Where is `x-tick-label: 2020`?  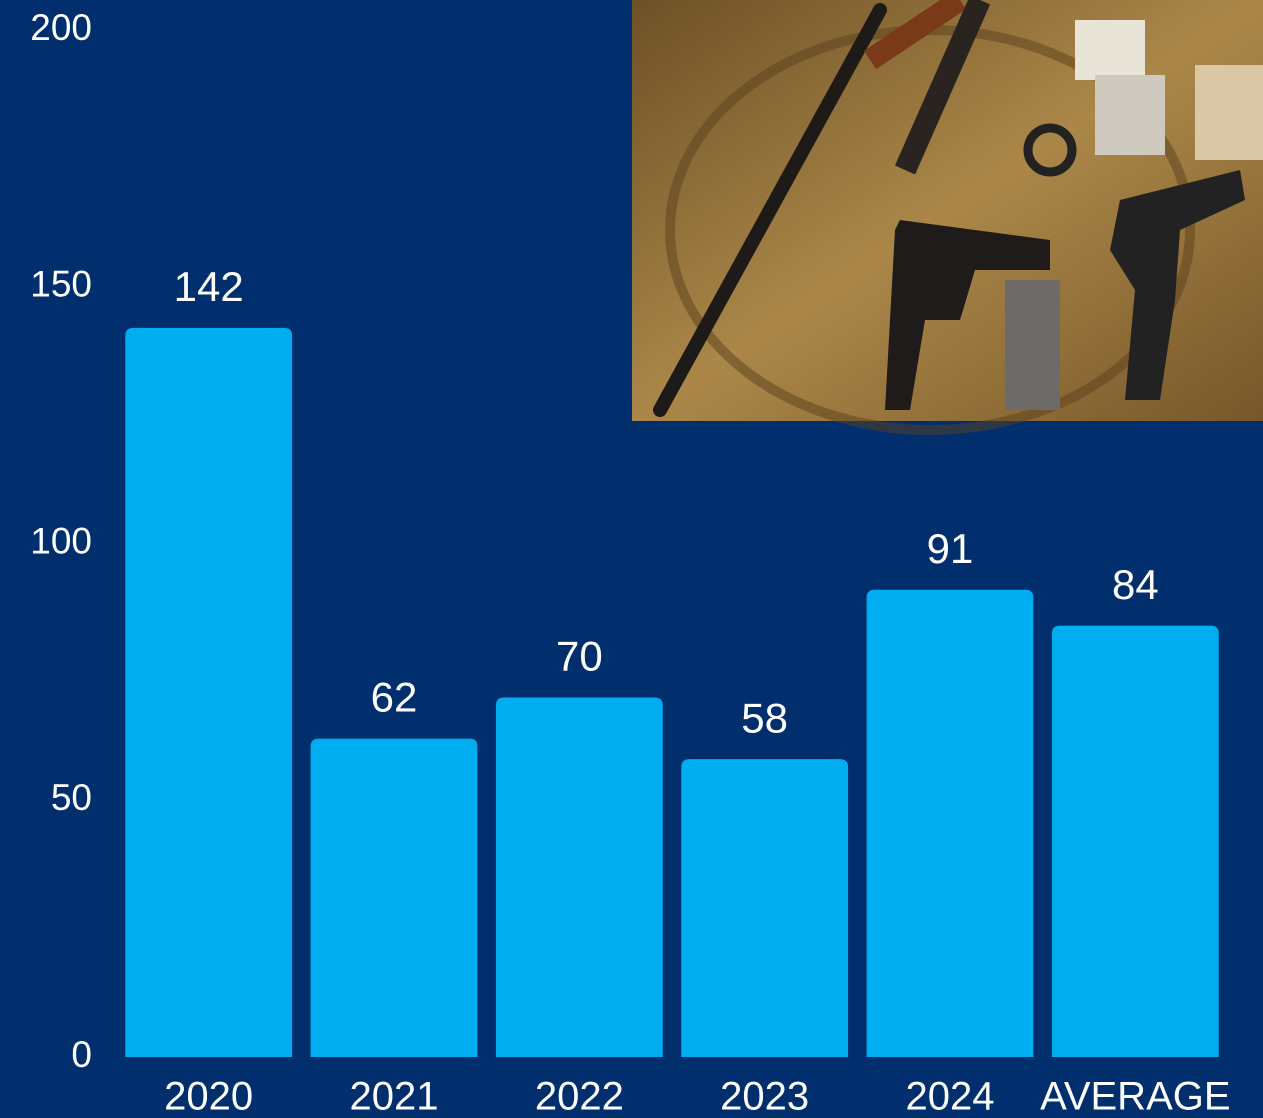
x-tick-label: 2020 is located at coordinates (208, 1096).